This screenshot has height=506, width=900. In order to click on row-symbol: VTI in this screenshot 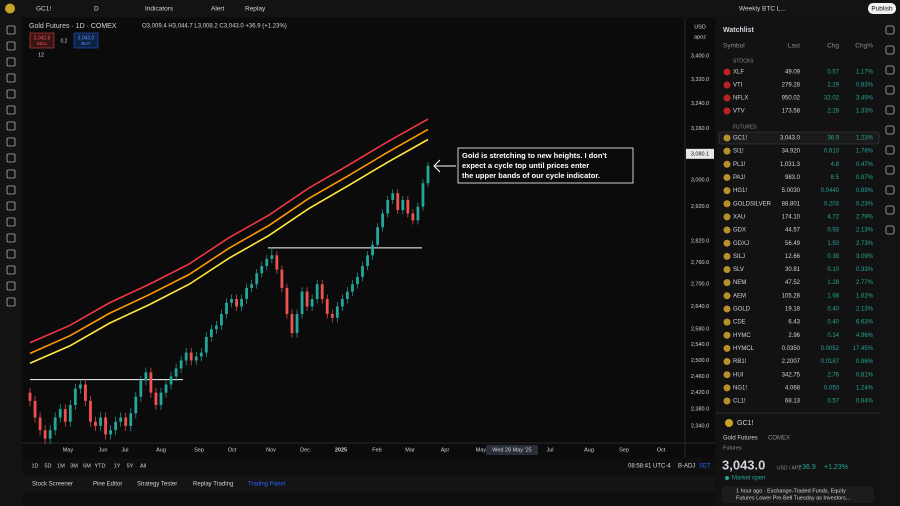, I will do `click(738, 86)`.